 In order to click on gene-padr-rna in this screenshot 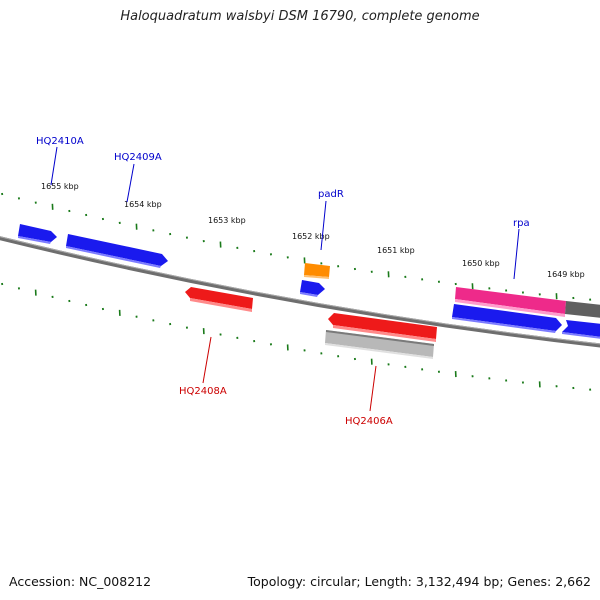, I will do `click(317, 271)`.